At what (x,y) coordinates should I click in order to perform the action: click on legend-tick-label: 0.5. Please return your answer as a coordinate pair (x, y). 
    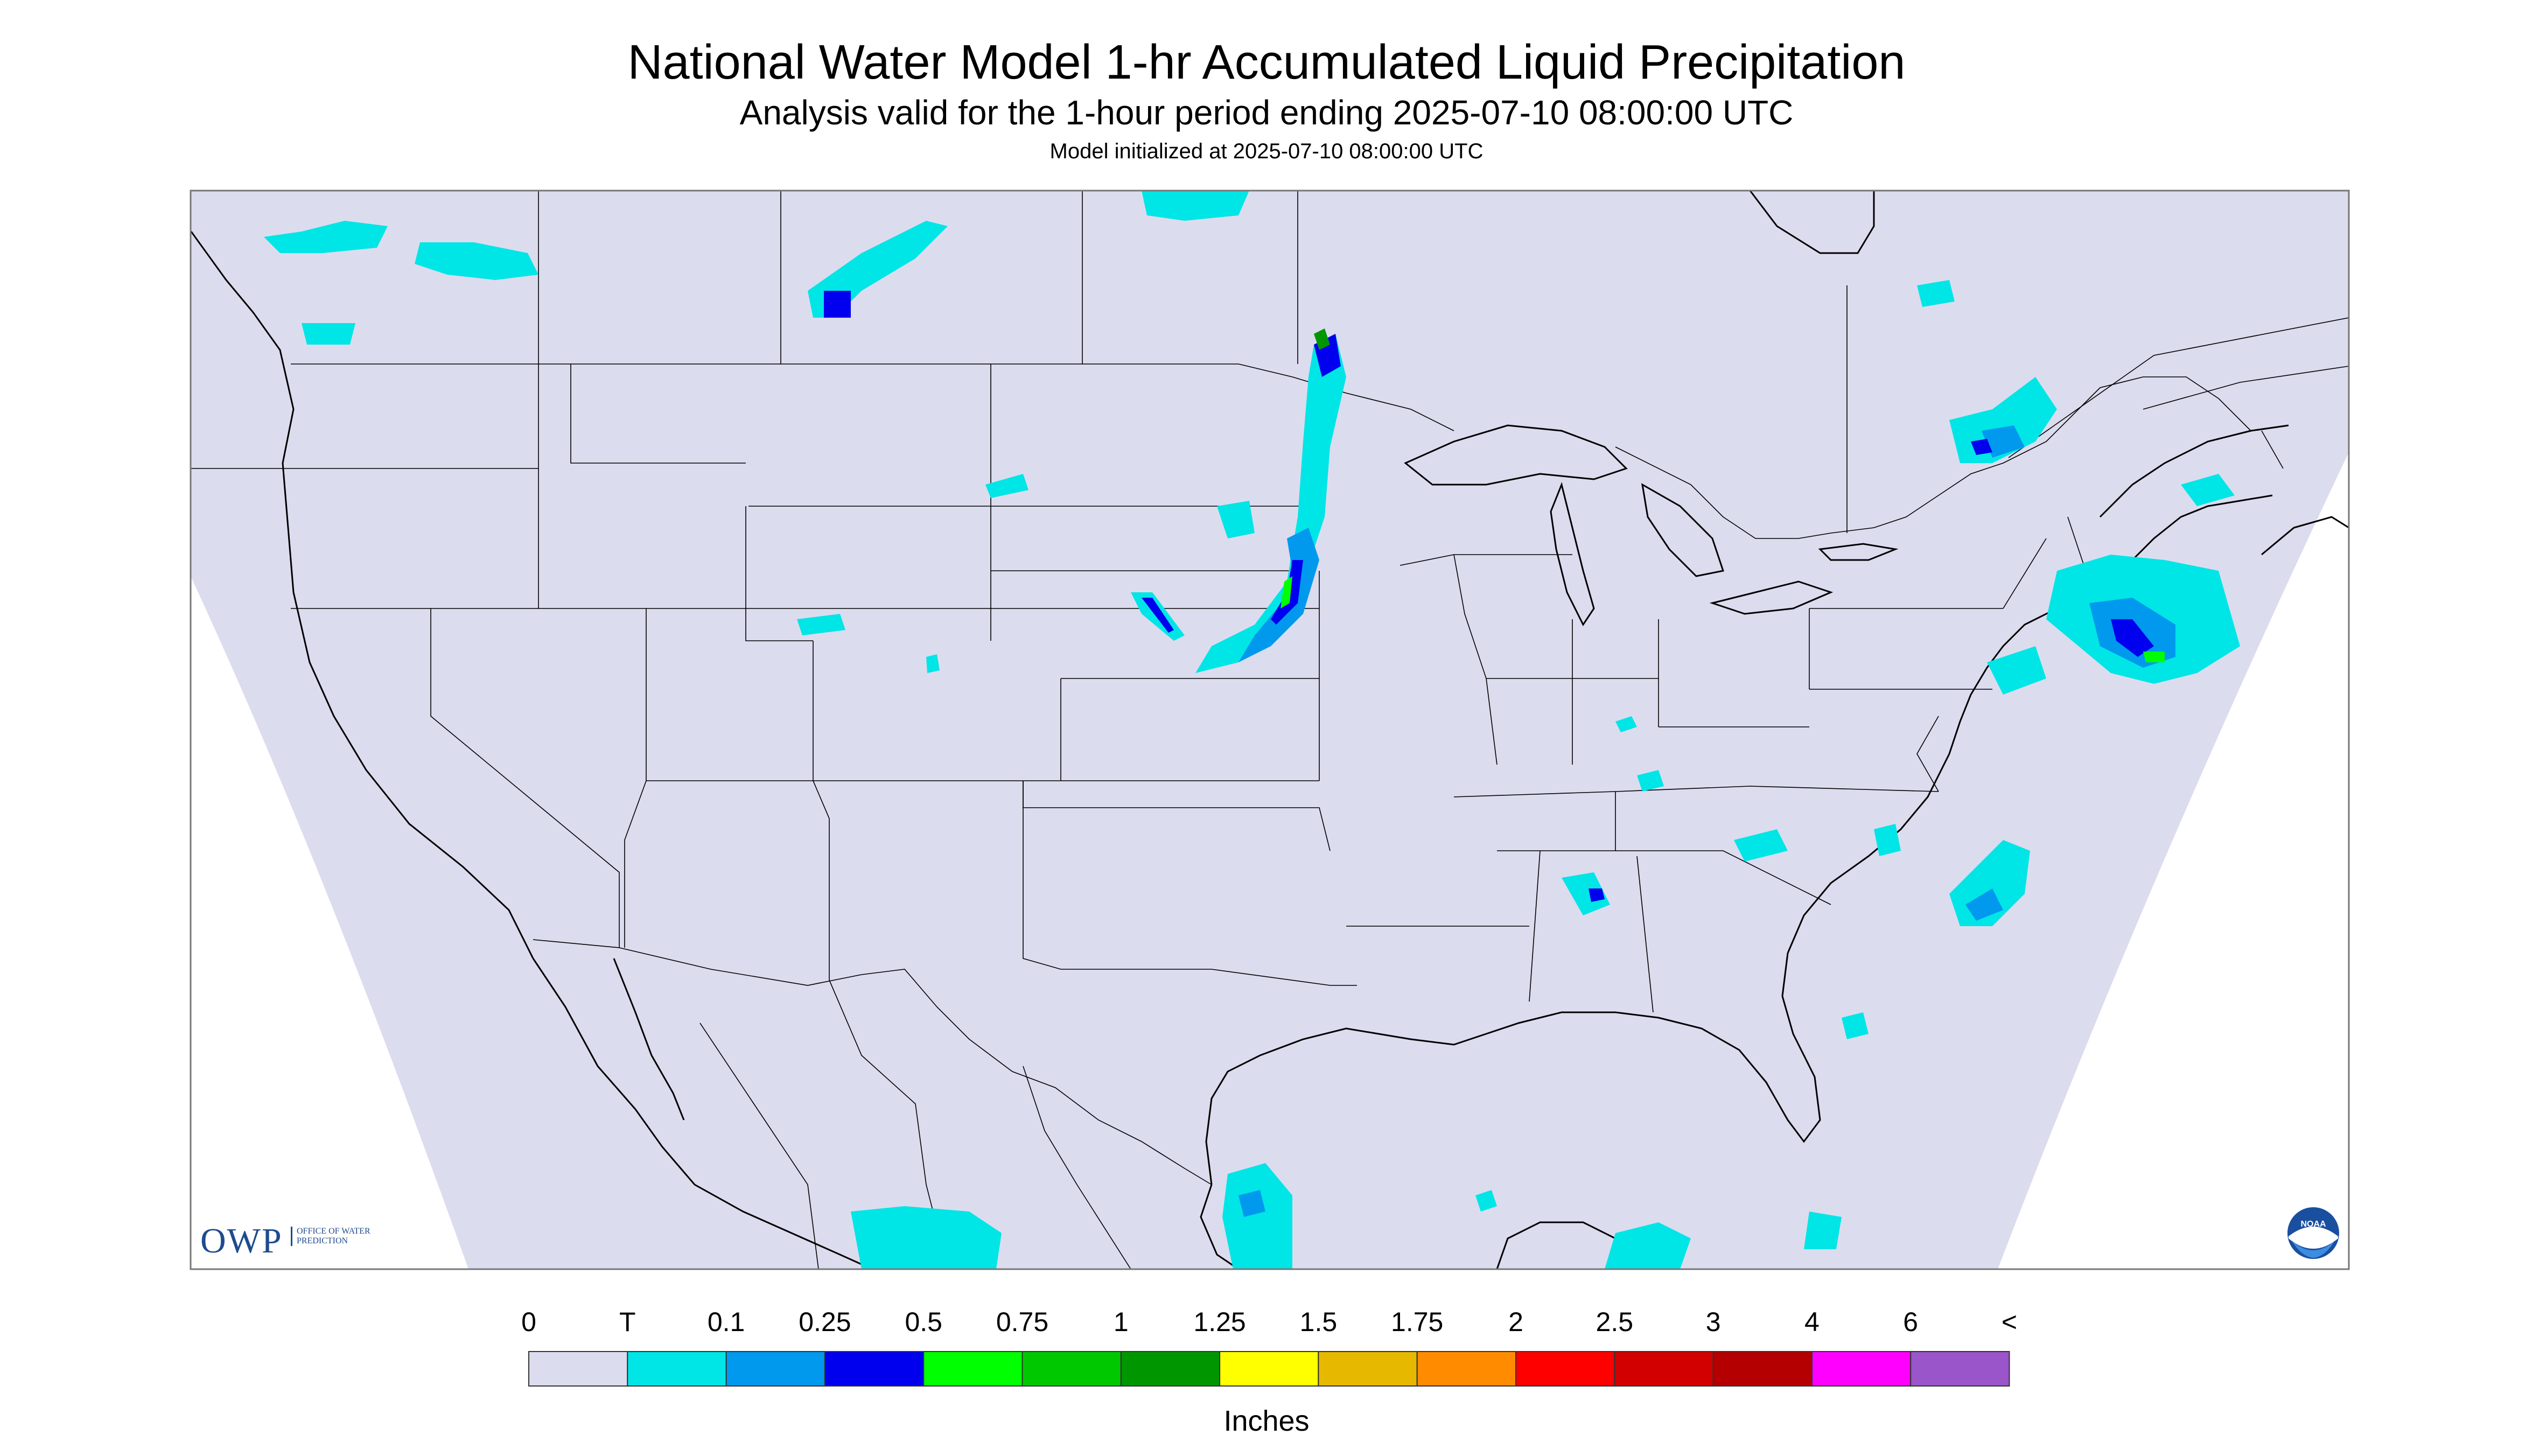
    Looking at the image, I should click on (923, 1322).